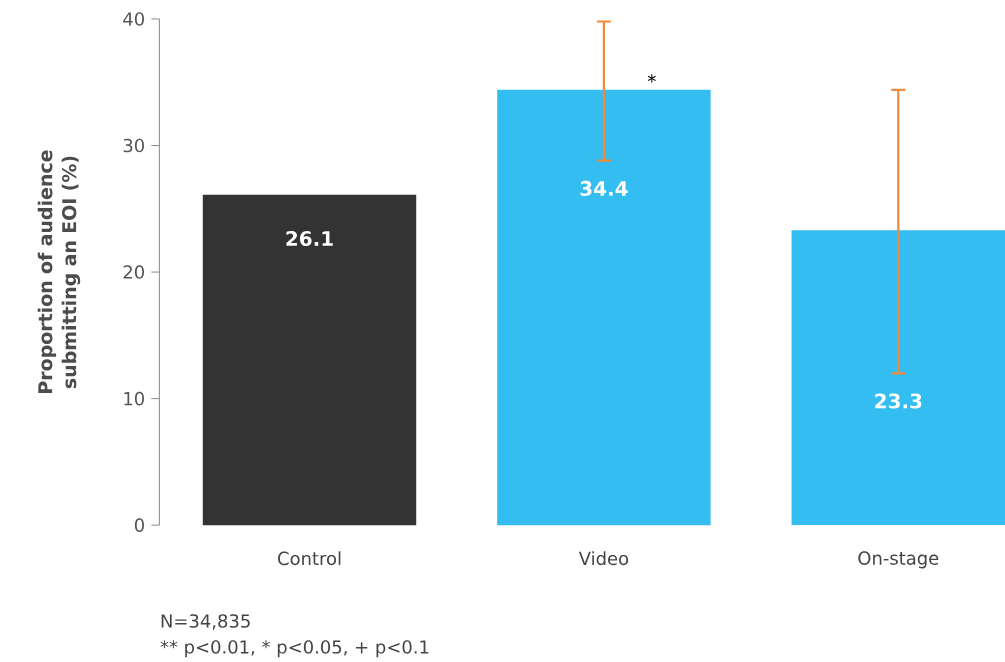 The image size is (1005, 662). Describe the element at coordinates (133, 272) in the screenshot. I see `y-tick-label: 20` at that location.